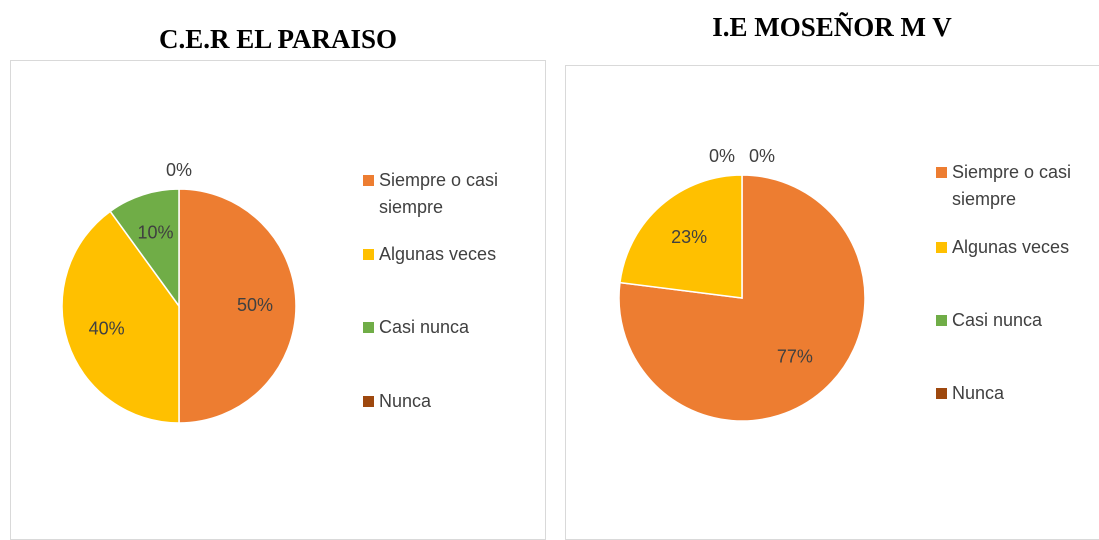 The height and width of the screenshot is (540, 1099). I want to click on data-label: 77%, so click(795, 357).